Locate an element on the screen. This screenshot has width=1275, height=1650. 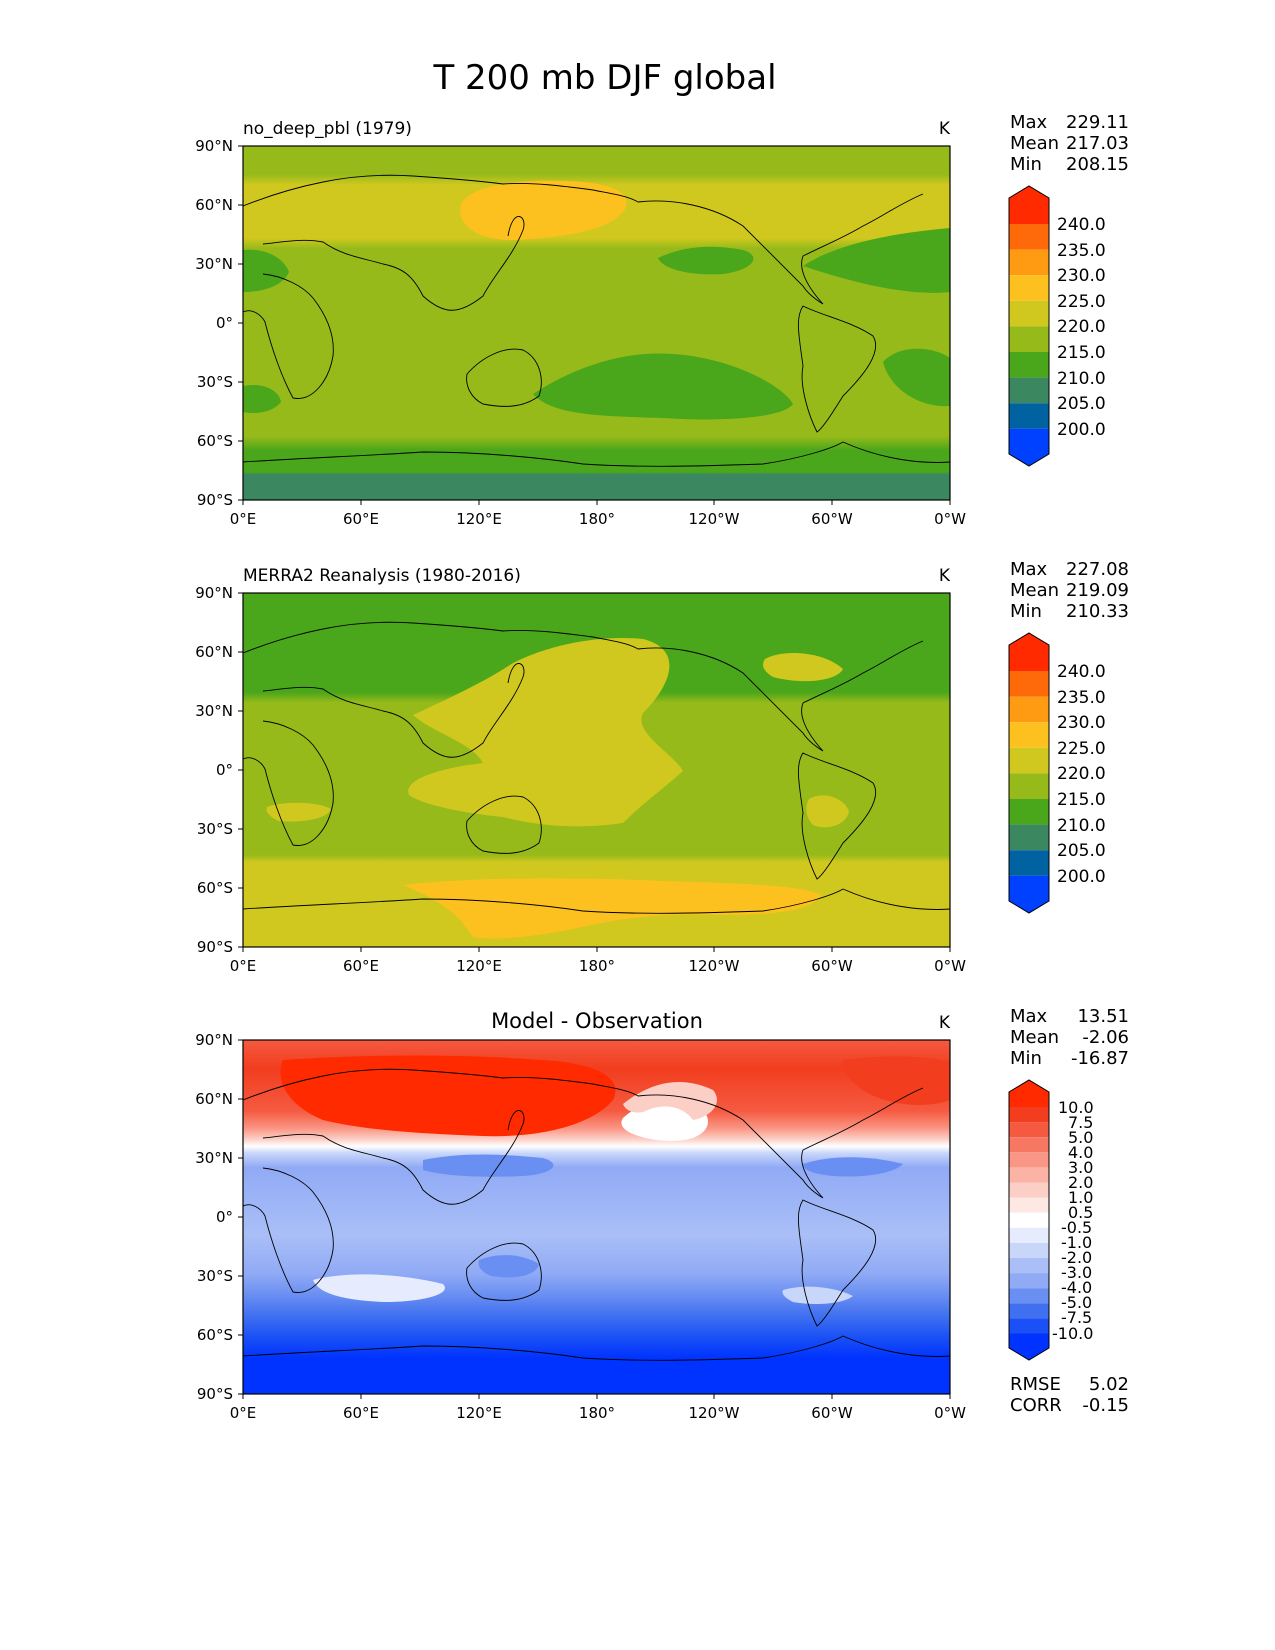
colorbar-tick-label: 3.0 is located at coordinates (1080, 1167).